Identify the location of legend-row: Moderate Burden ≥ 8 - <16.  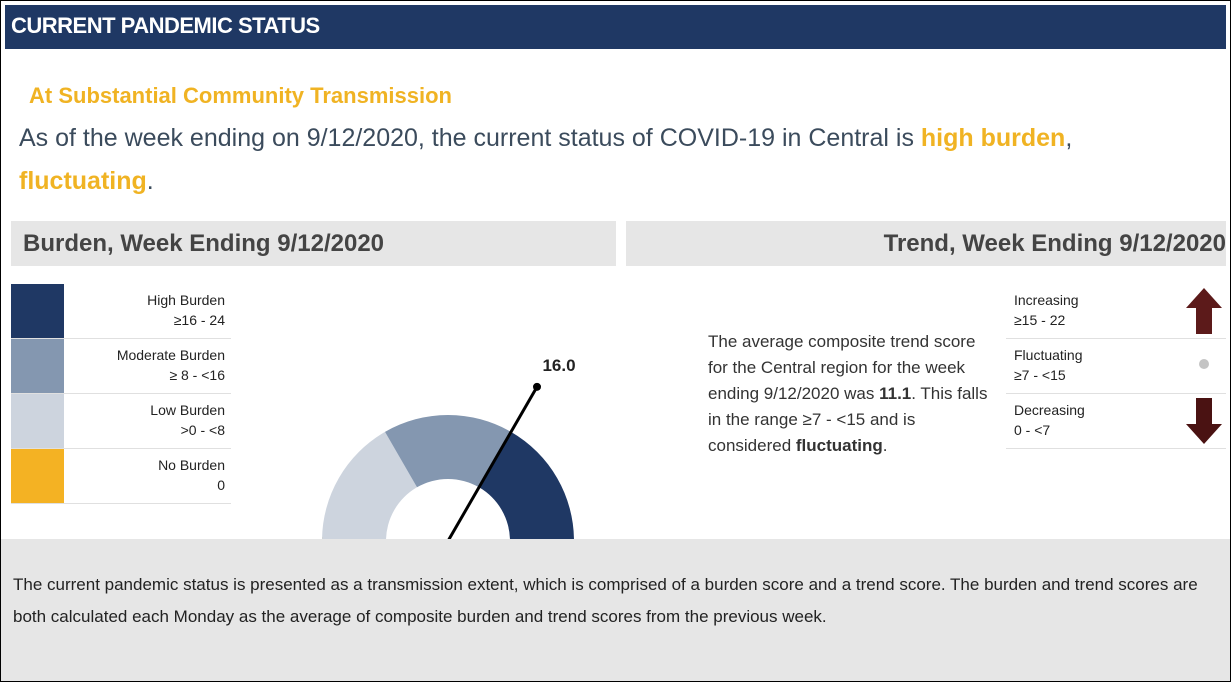
(121, 366).